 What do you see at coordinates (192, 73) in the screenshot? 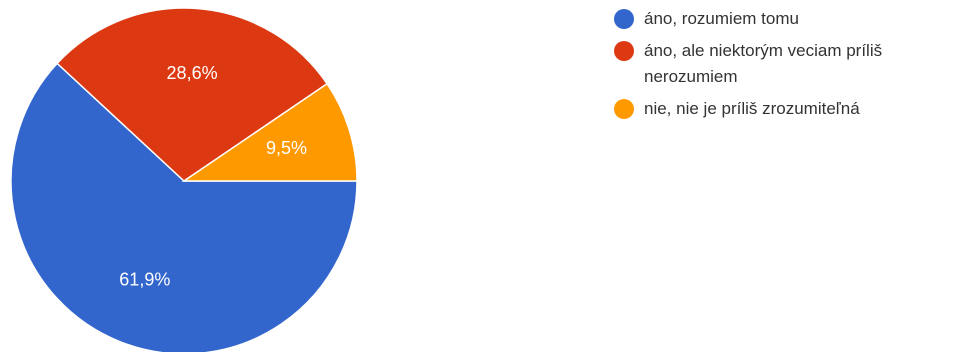
I see `pie-slice-label-2: 28,6%` at bounding box center [192, 73].